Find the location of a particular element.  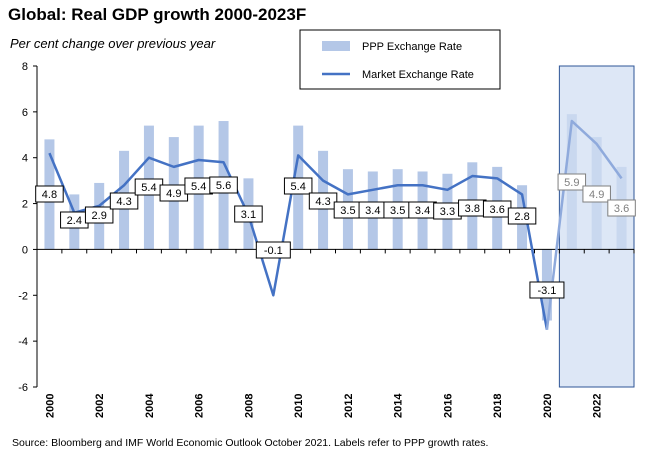

data-label: 3.3 is located at coordinates (447, 212).